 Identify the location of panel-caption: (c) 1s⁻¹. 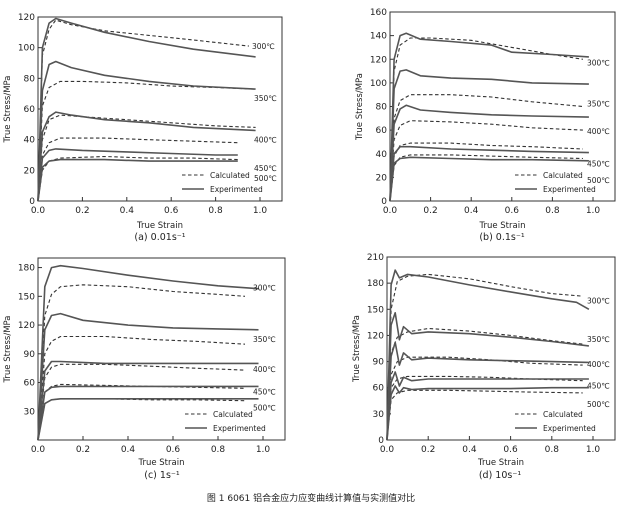
(162, 475).